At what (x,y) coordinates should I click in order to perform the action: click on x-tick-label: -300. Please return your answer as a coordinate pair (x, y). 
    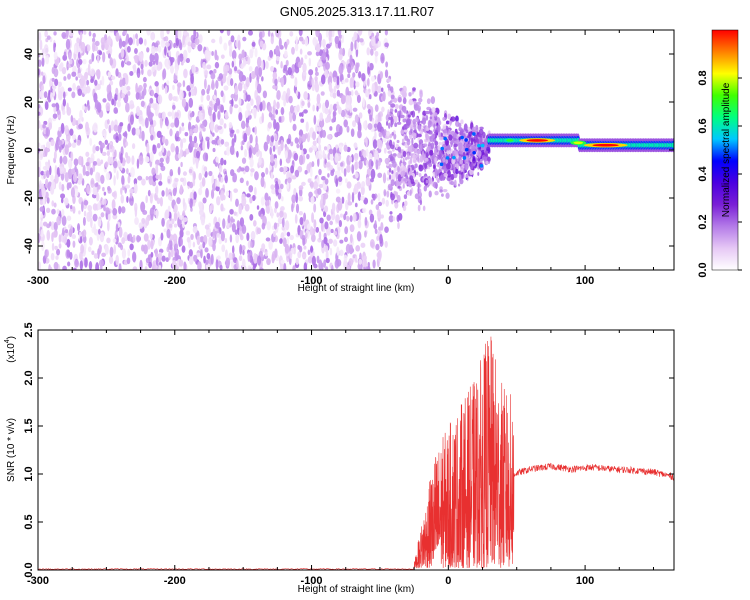
    Looking at the image, I should click on (38, 281).